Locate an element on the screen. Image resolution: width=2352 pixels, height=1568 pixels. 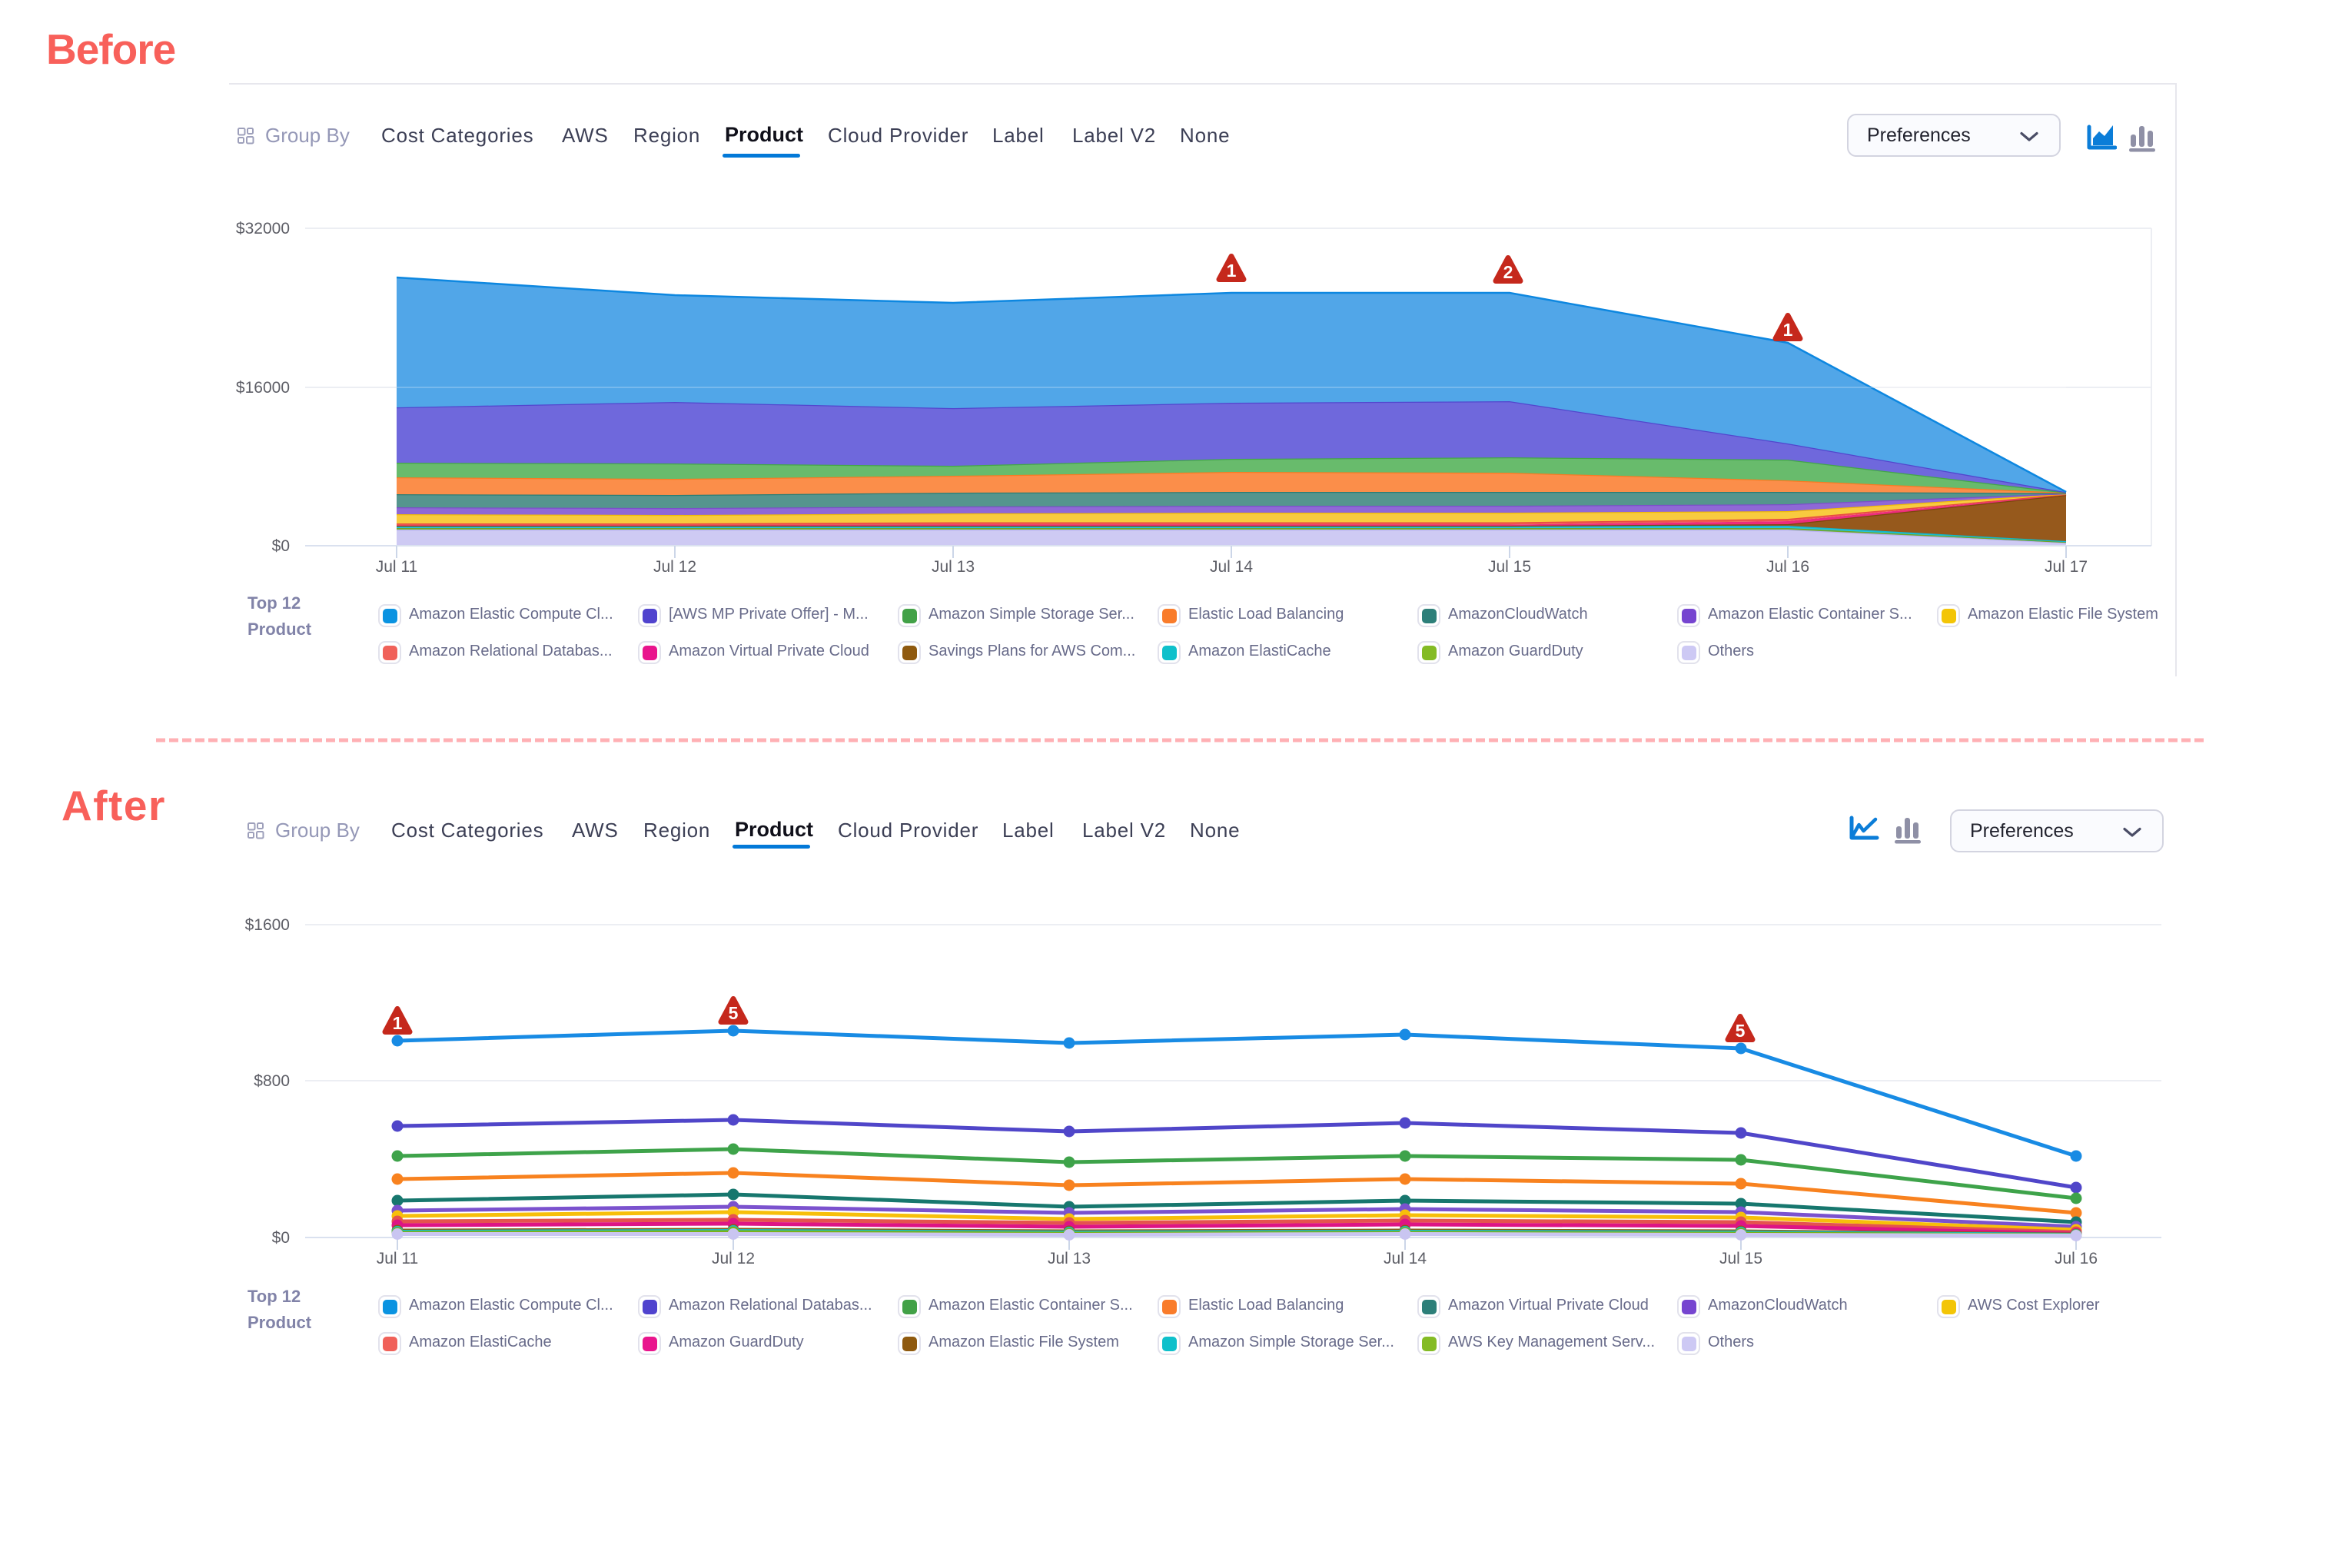
svg-text: $16000 is located at coordinates (263, 388).